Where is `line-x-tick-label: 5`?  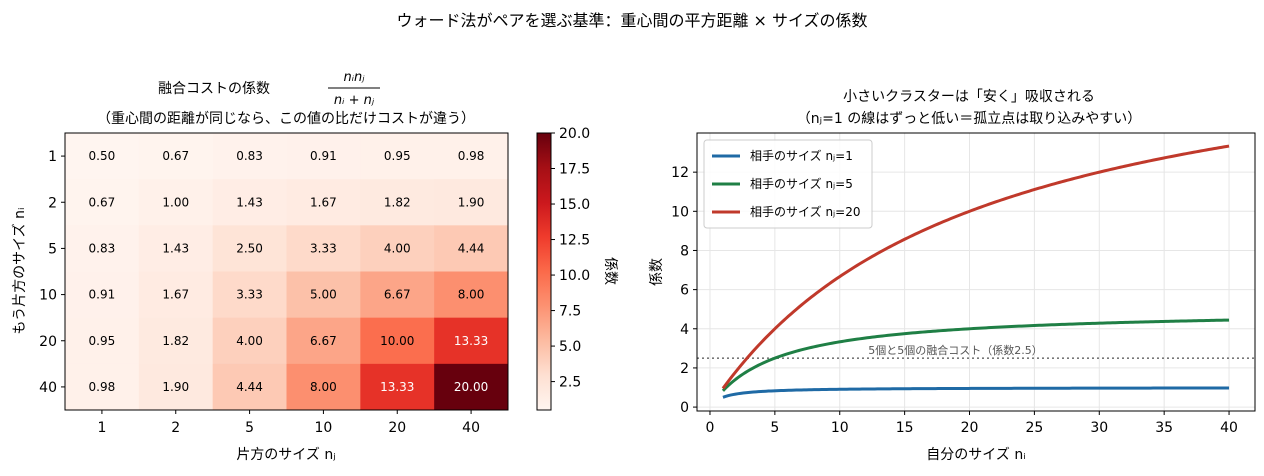 line-x-tick-label: 5 is located at coordinates (774, 428).